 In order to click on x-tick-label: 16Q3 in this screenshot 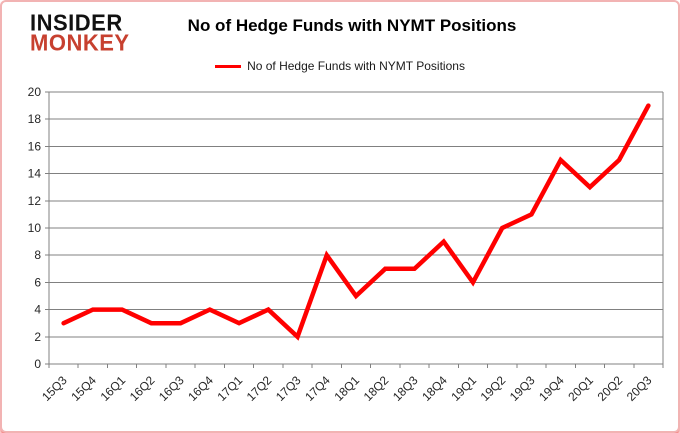, I will do `click(171, 388)`.